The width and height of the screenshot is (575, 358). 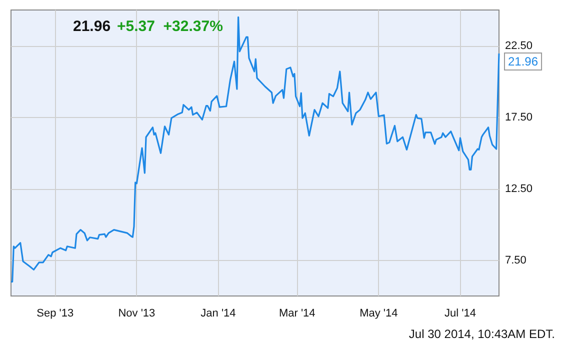 What do you see at coordinates (92, 26) in the screenshot?
I see `text: 21.96` at bounding box center [92, 26].